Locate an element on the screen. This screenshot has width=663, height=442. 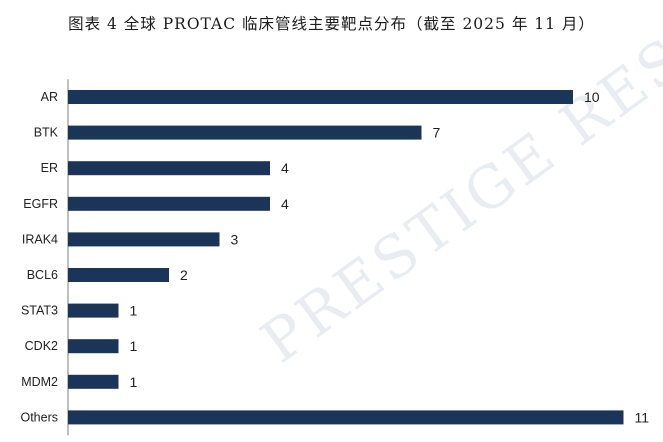
value-label-irak4: 3 is located at coordinates (235, 239).